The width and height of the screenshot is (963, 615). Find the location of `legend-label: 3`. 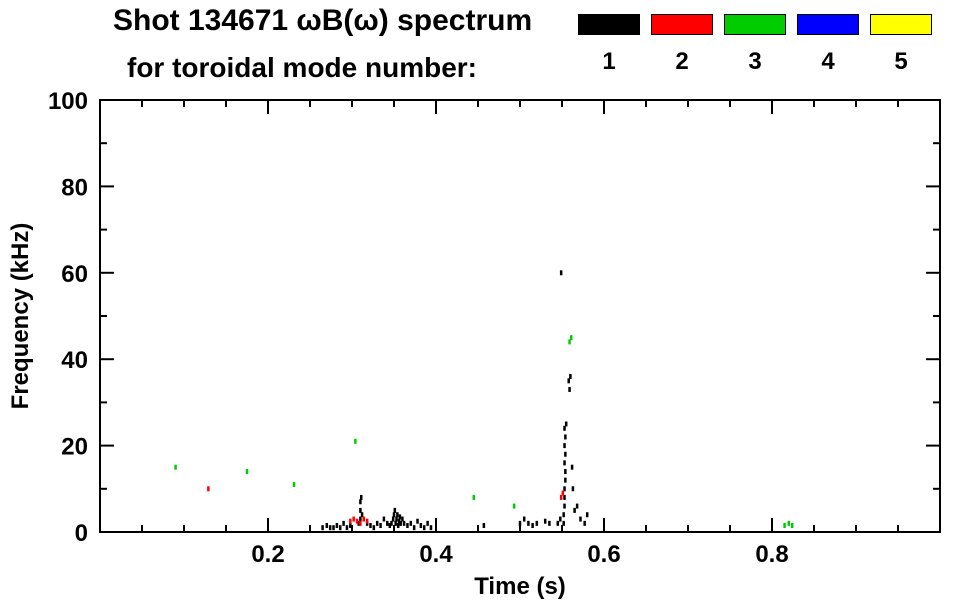

legend-label: 3 is located at coordinates (755, 61).